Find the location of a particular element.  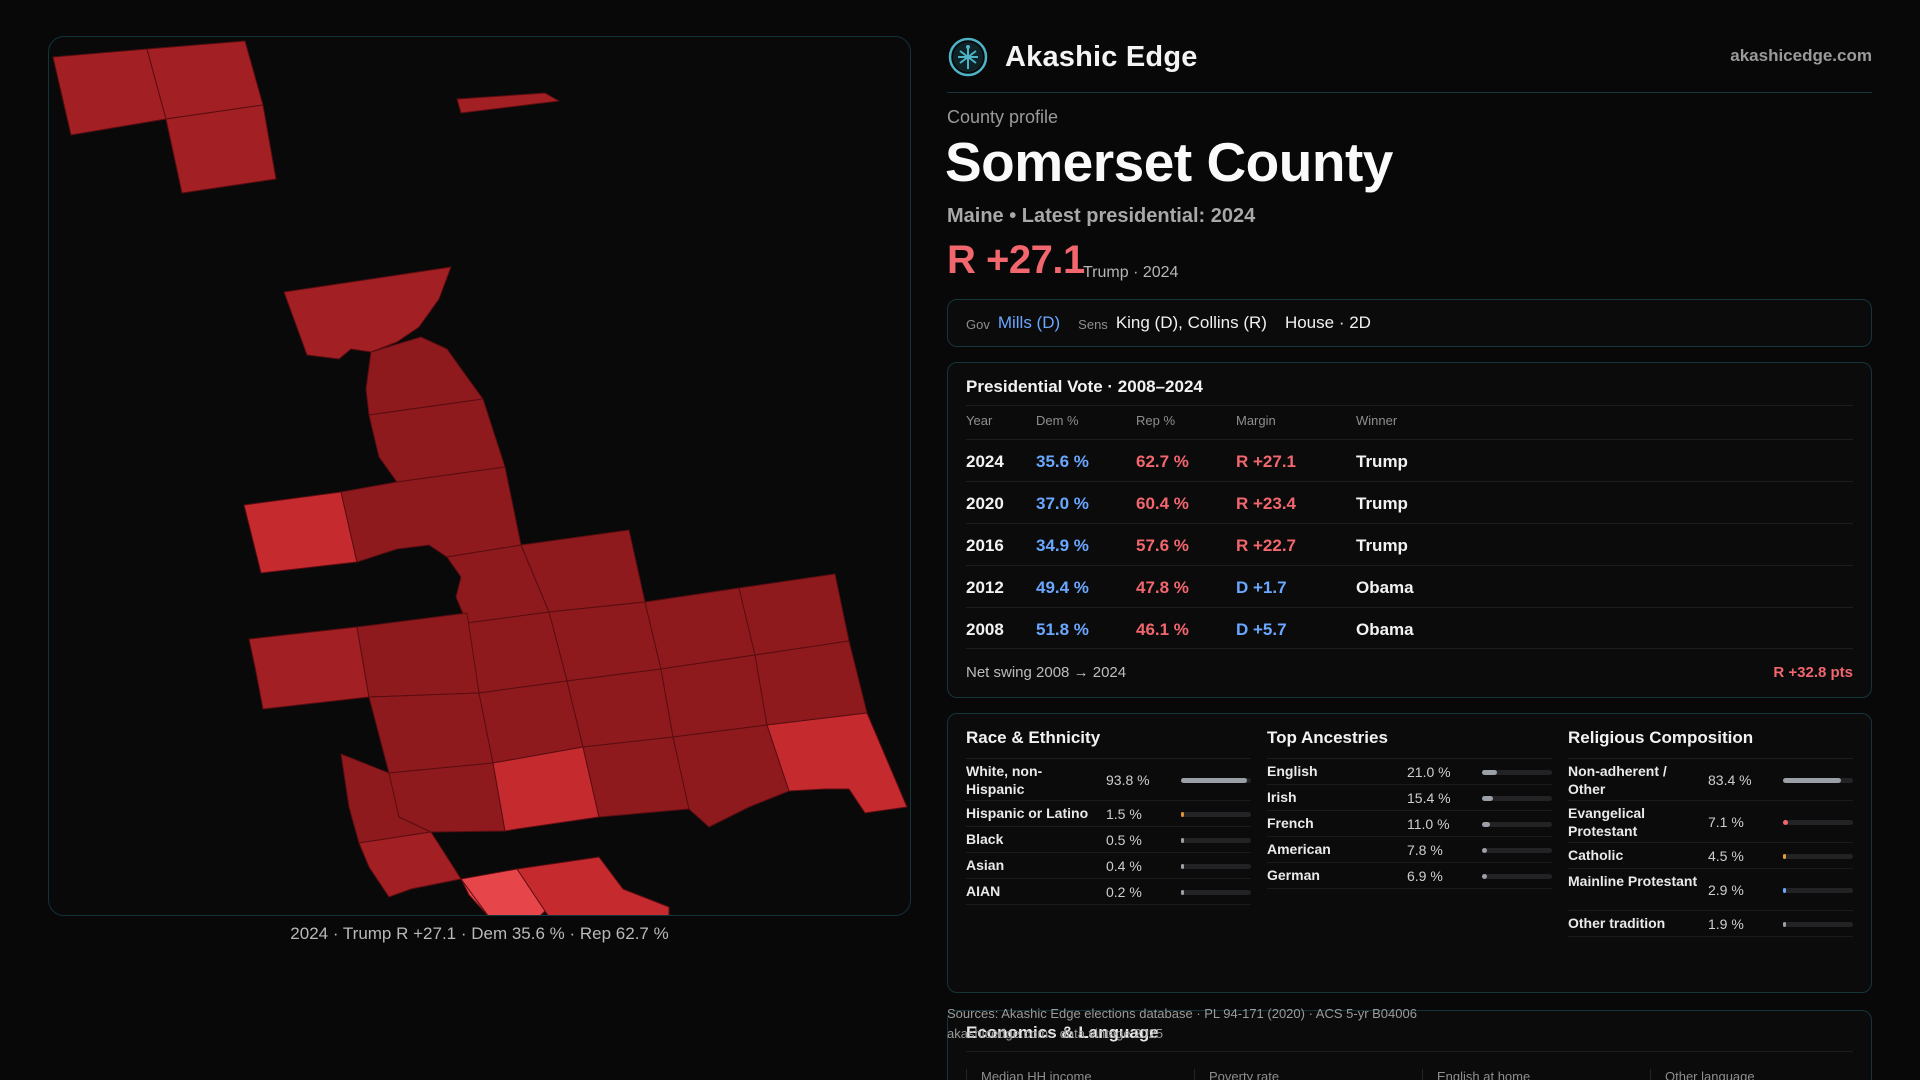

econ-cell: Median HH income is located at coordinates (1029, 1074).